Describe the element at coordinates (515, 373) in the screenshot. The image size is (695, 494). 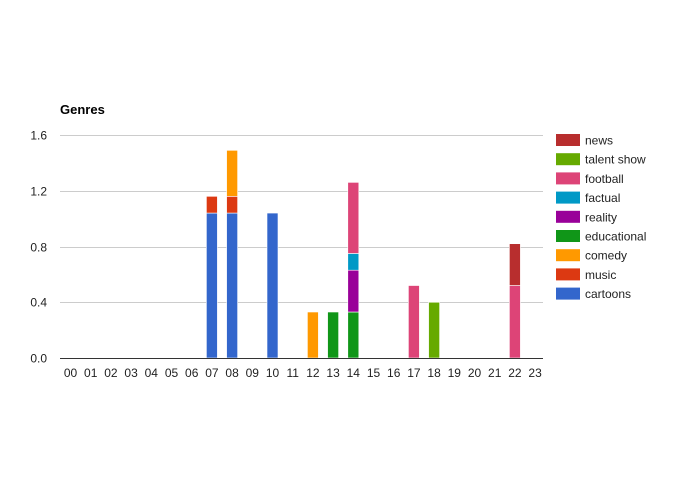
I see `x-tick-label: 22` at that location.